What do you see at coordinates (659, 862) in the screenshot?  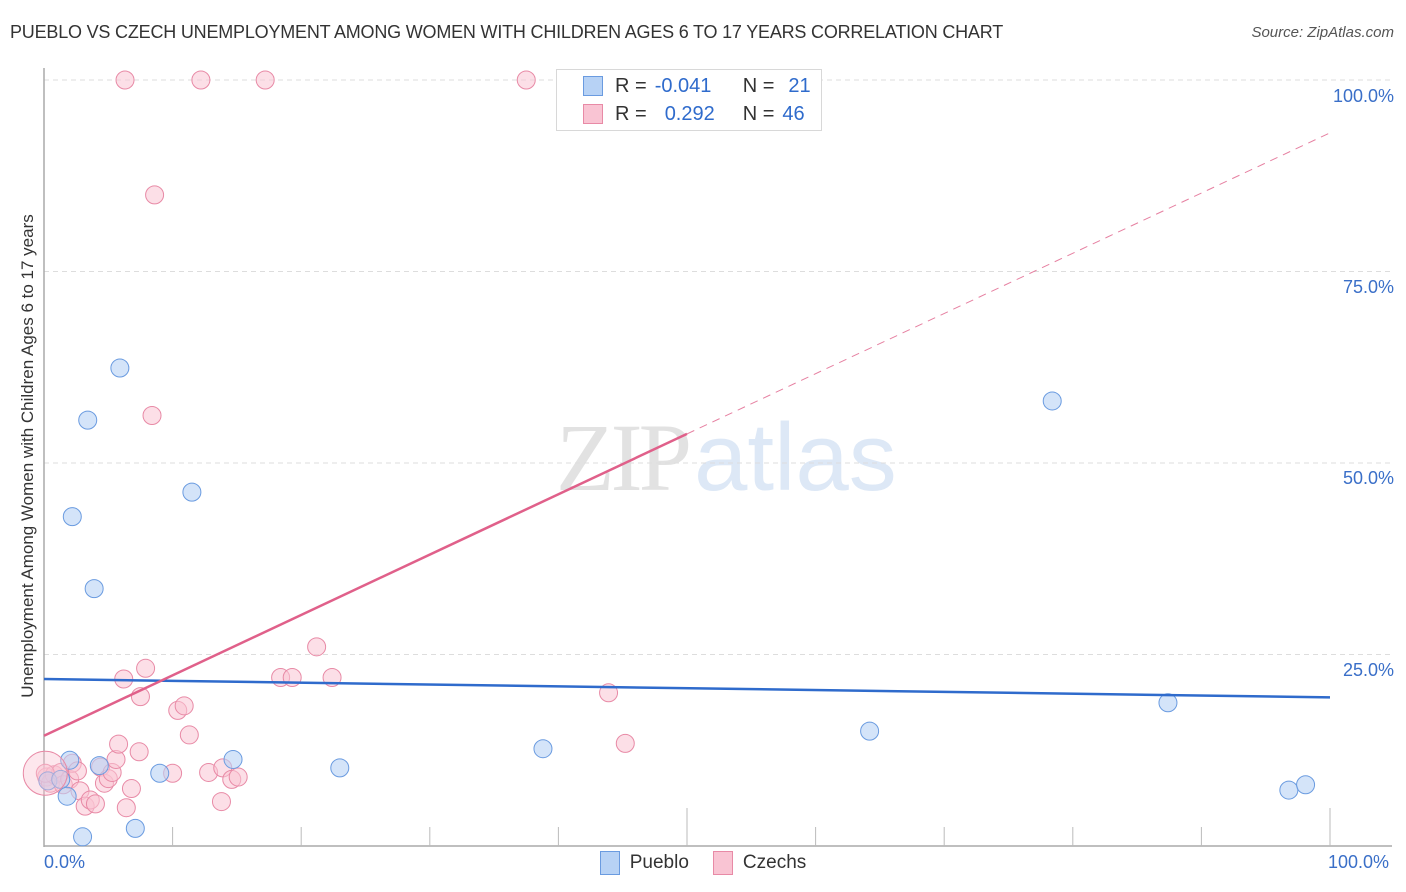 I see `legend-label-pueblo: Pueblo` at bounding box center [659, 862].